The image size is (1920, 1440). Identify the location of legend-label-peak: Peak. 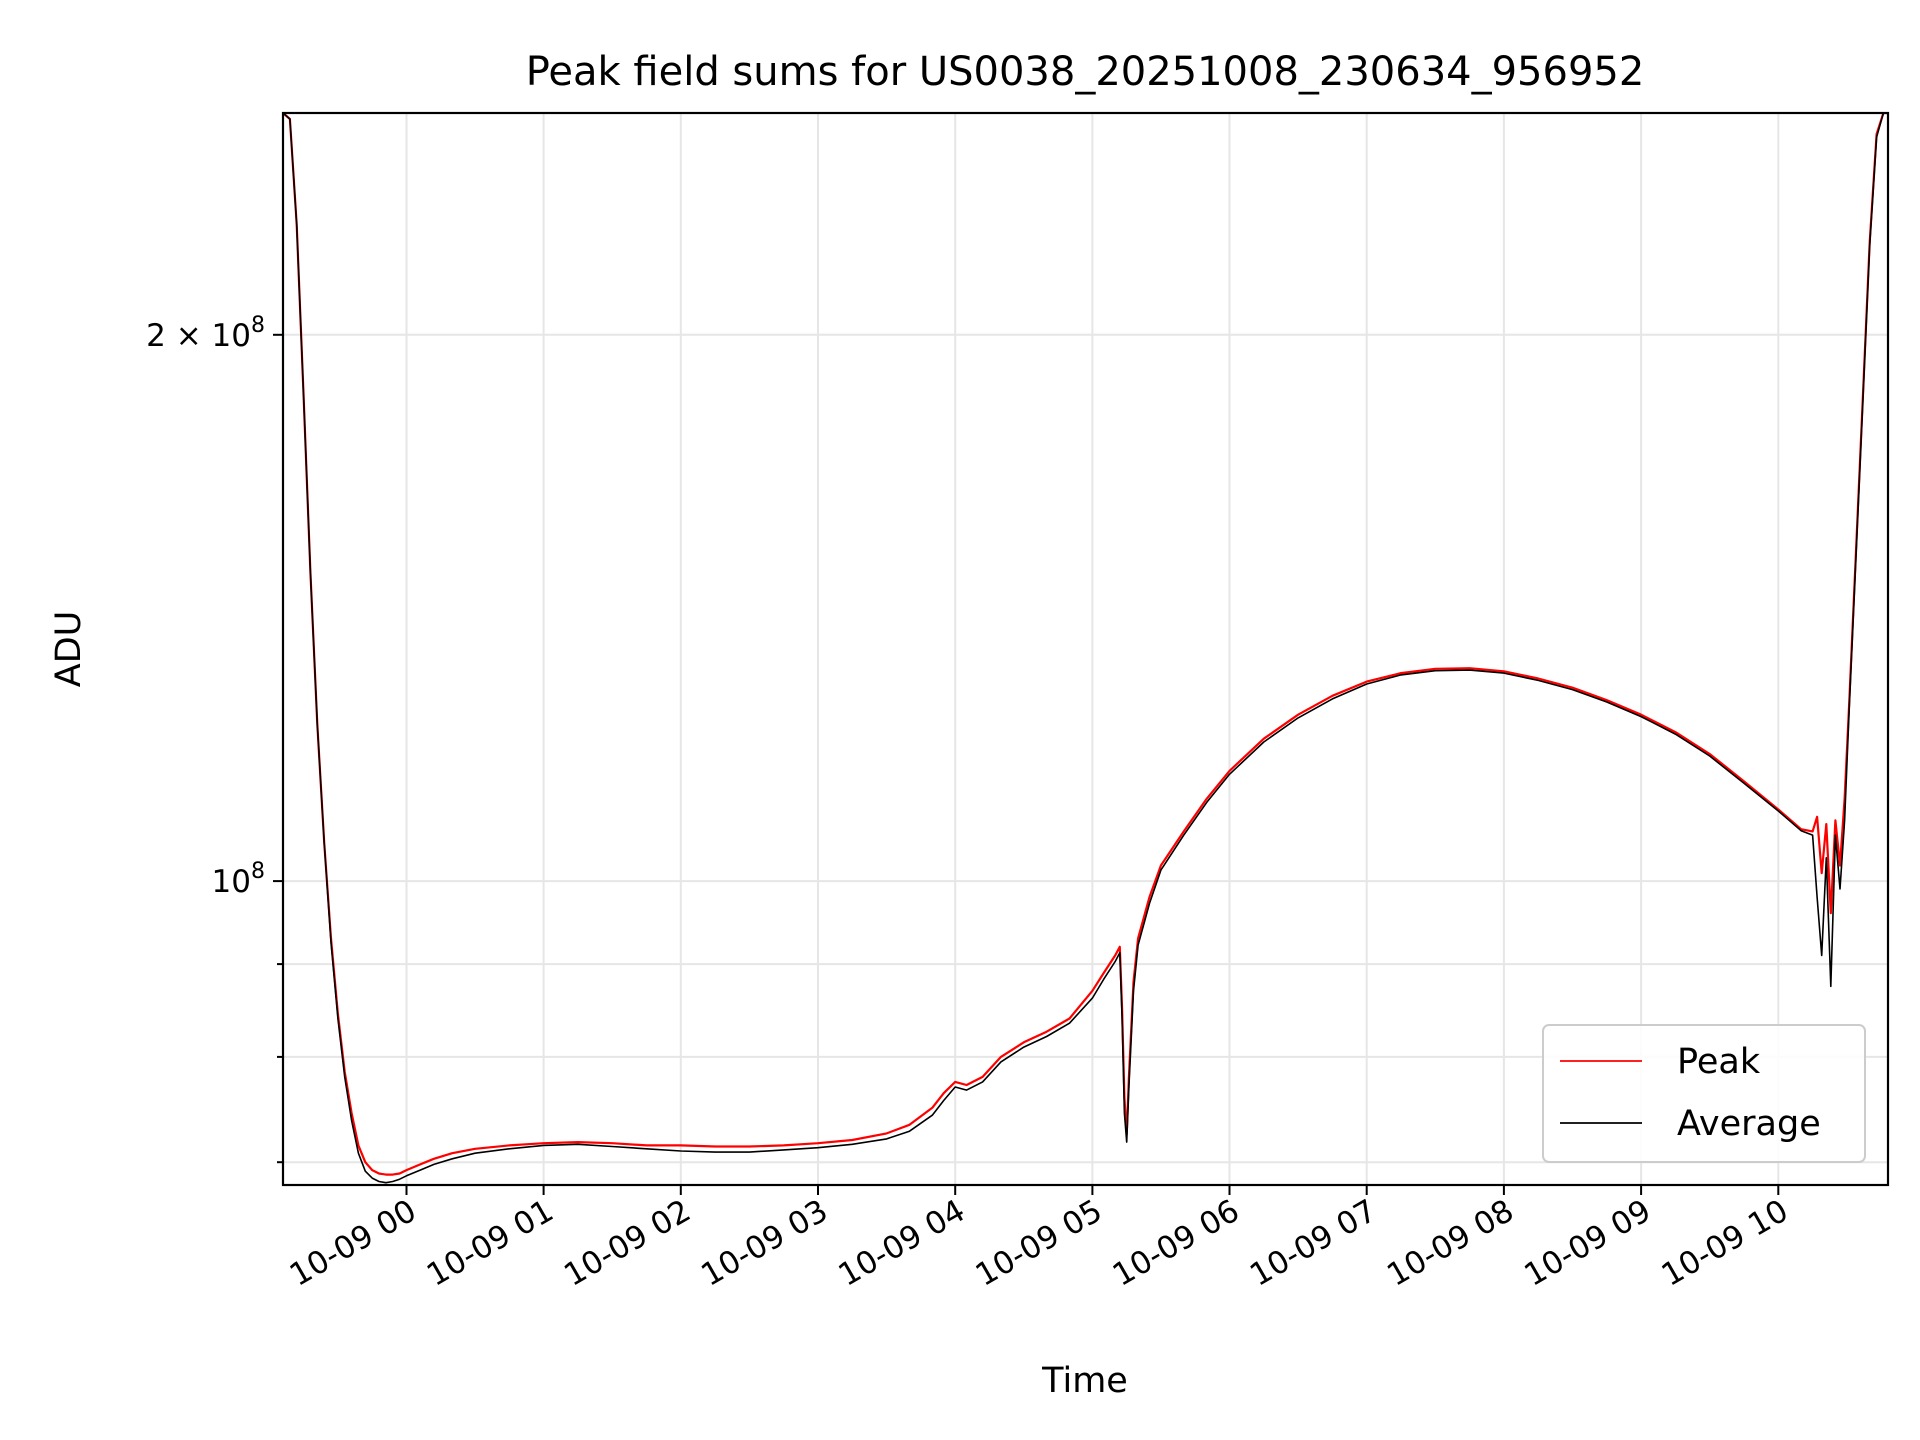
(1719, 1062).